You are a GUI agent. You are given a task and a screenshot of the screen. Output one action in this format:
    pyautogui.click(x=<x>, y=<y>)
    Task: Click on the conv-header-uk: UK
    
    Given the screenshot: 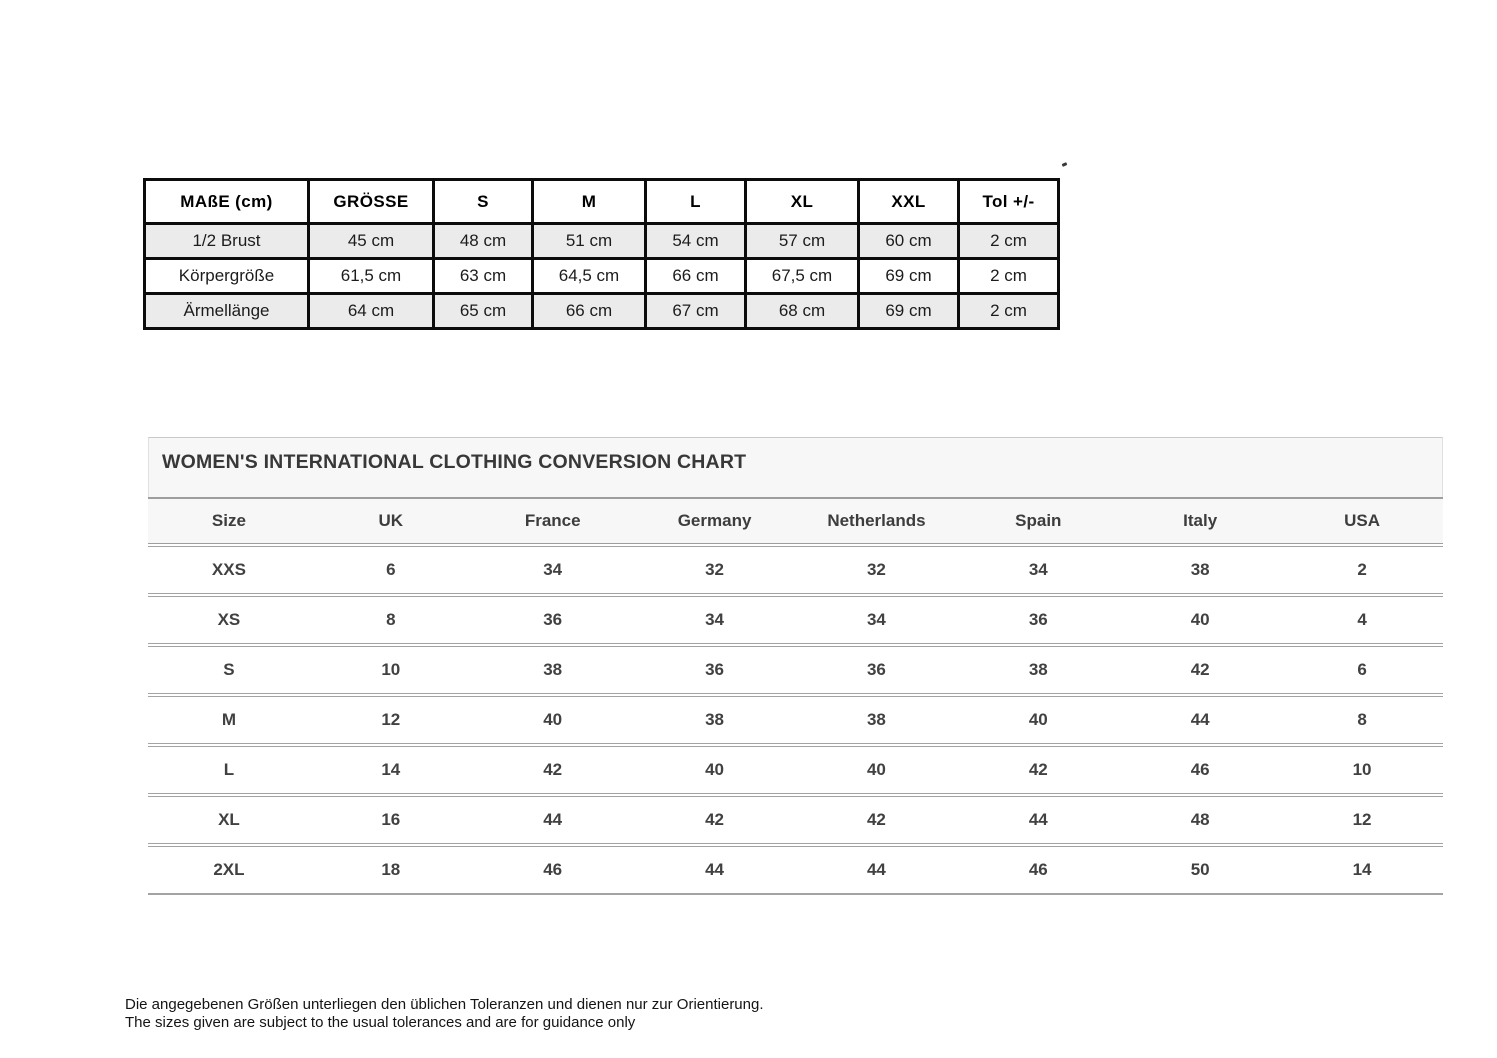 What is the action you would take?
    pyautogui.click(x=390, y=520)
    